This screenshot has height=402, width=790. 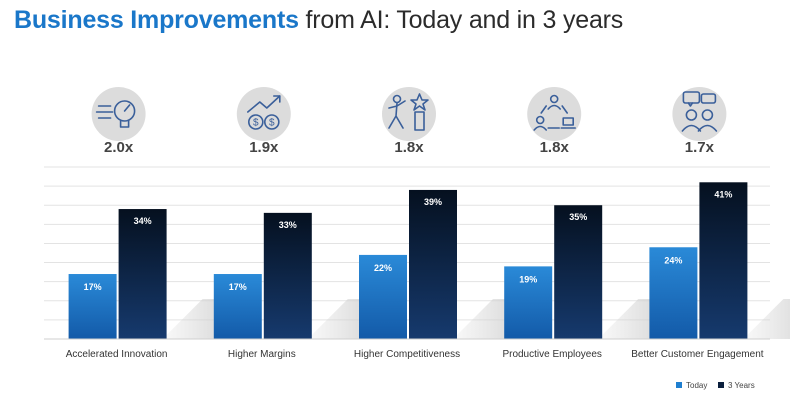 I want to click on icons-row: $ $, so click(x=409, y=114).